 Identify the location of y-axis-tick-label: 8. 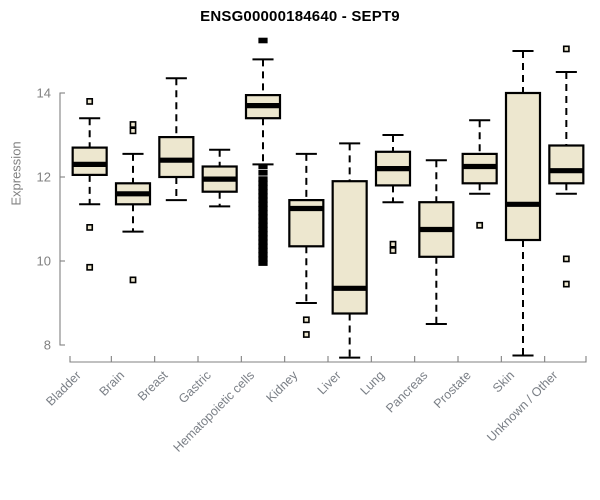
(47, 345).